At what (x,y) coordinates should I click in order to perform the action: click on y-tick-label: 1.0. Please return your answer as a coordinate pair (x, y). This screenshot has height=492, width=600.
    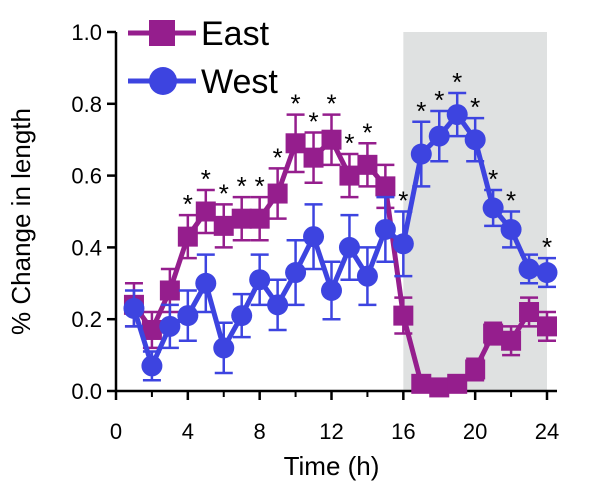
    Looking at the image, I should click on (86, 32).